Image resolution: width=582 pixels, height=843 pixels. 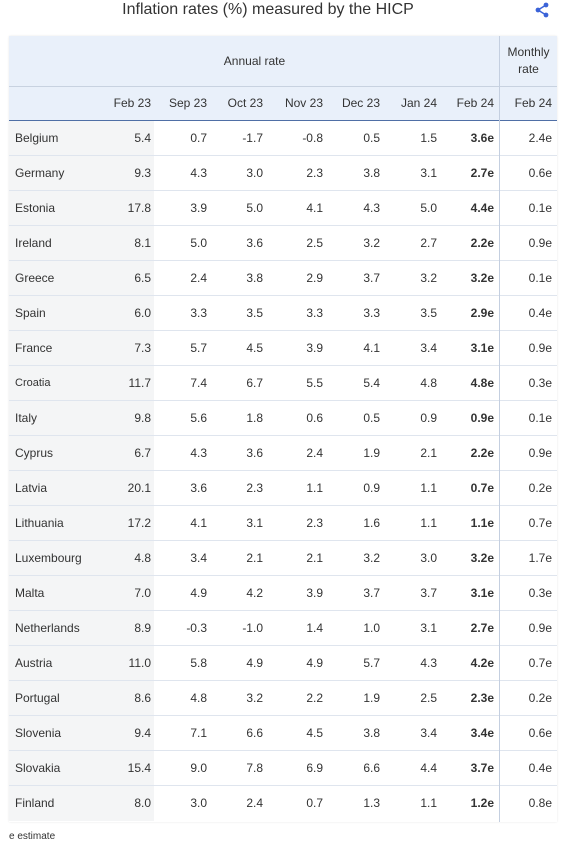 What do you see at coordinates (482, 278) in the screenshot?
I see `annual-rate-value: 3.2e` at bounding box center [482, 278].